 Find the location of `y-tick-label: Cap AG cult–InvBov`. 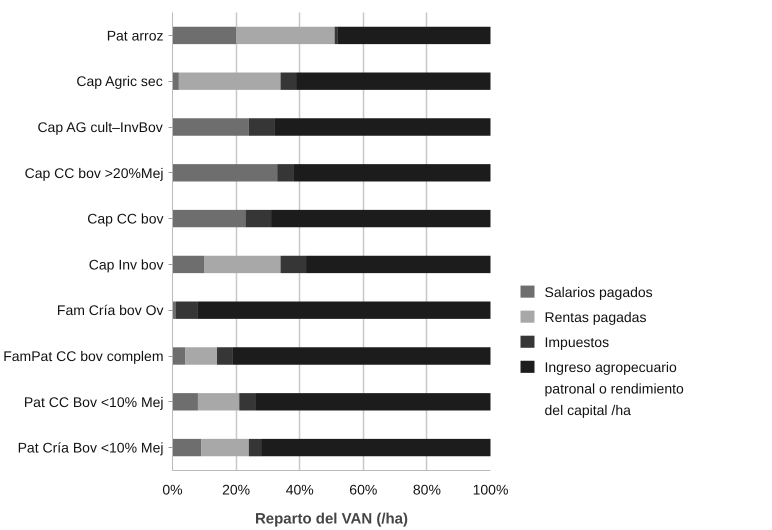

y-tick-label: Cap AG cult–InvBov is located at coordinates (100, 127).